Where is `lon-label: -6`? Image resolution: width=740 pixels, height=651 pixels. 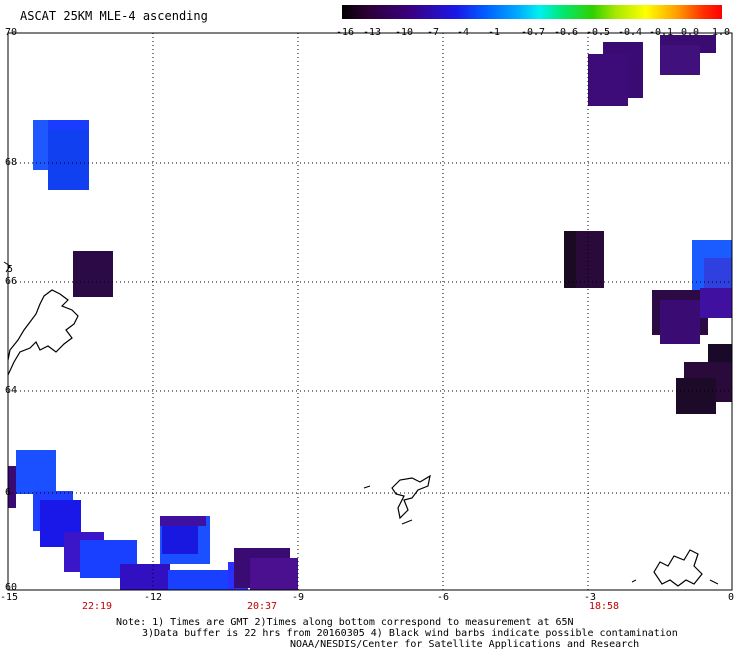 lon-label: -6 is located at coordinates (443, 597).